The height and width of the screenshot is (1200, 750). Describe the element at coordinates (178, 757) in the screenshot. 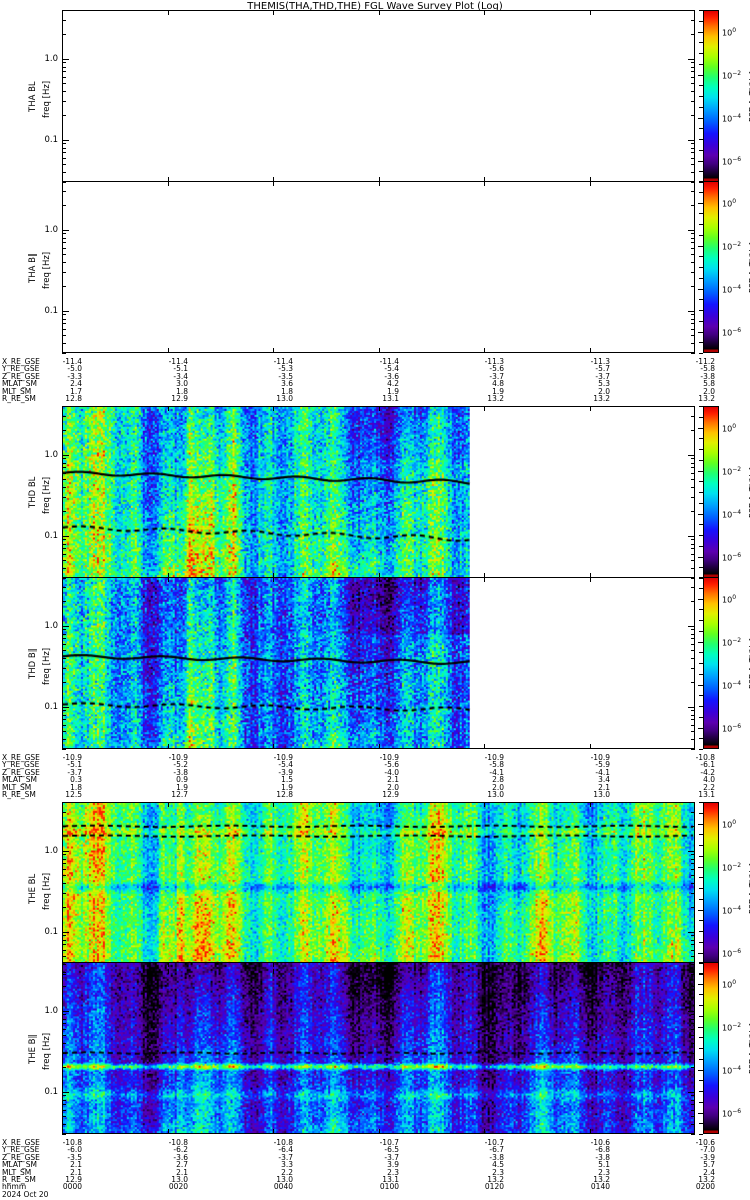

I see `ephemeris-value: -10.9` at that location.